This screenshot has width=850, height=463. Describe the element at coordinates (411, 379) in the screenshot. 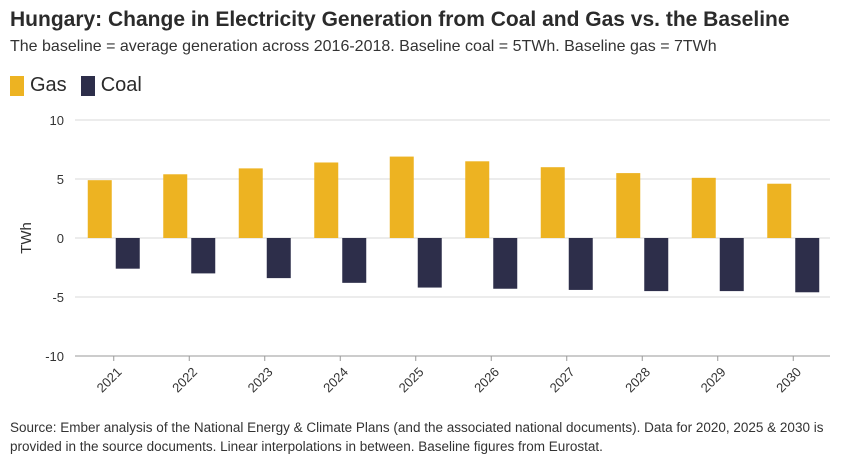

I see `x-tick-label: 2025` at that location.